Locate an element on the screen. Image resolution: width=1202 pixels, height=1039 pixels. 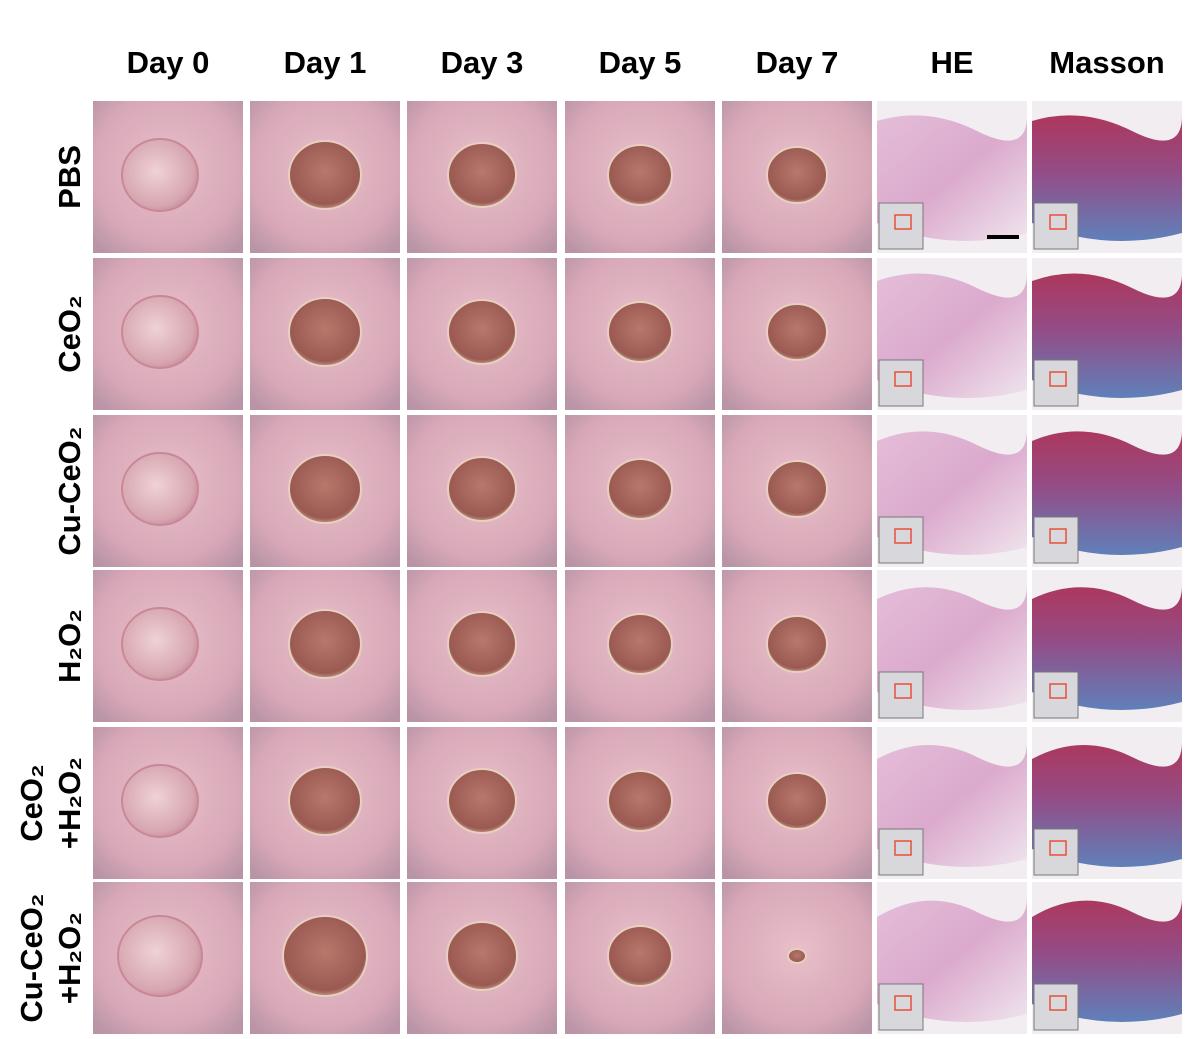
column-header: Masson is located at coordinates (1106, 62).